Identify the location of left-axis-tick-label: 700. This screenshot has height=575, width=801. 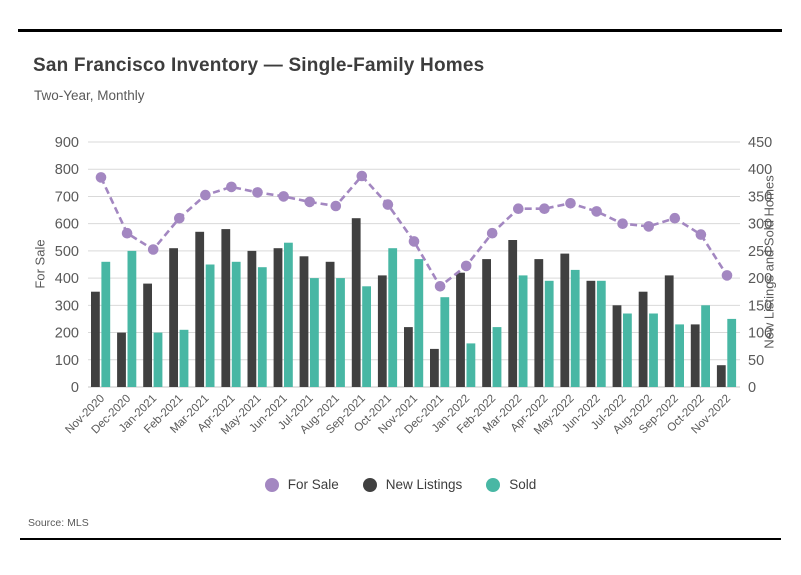
(67, 197).